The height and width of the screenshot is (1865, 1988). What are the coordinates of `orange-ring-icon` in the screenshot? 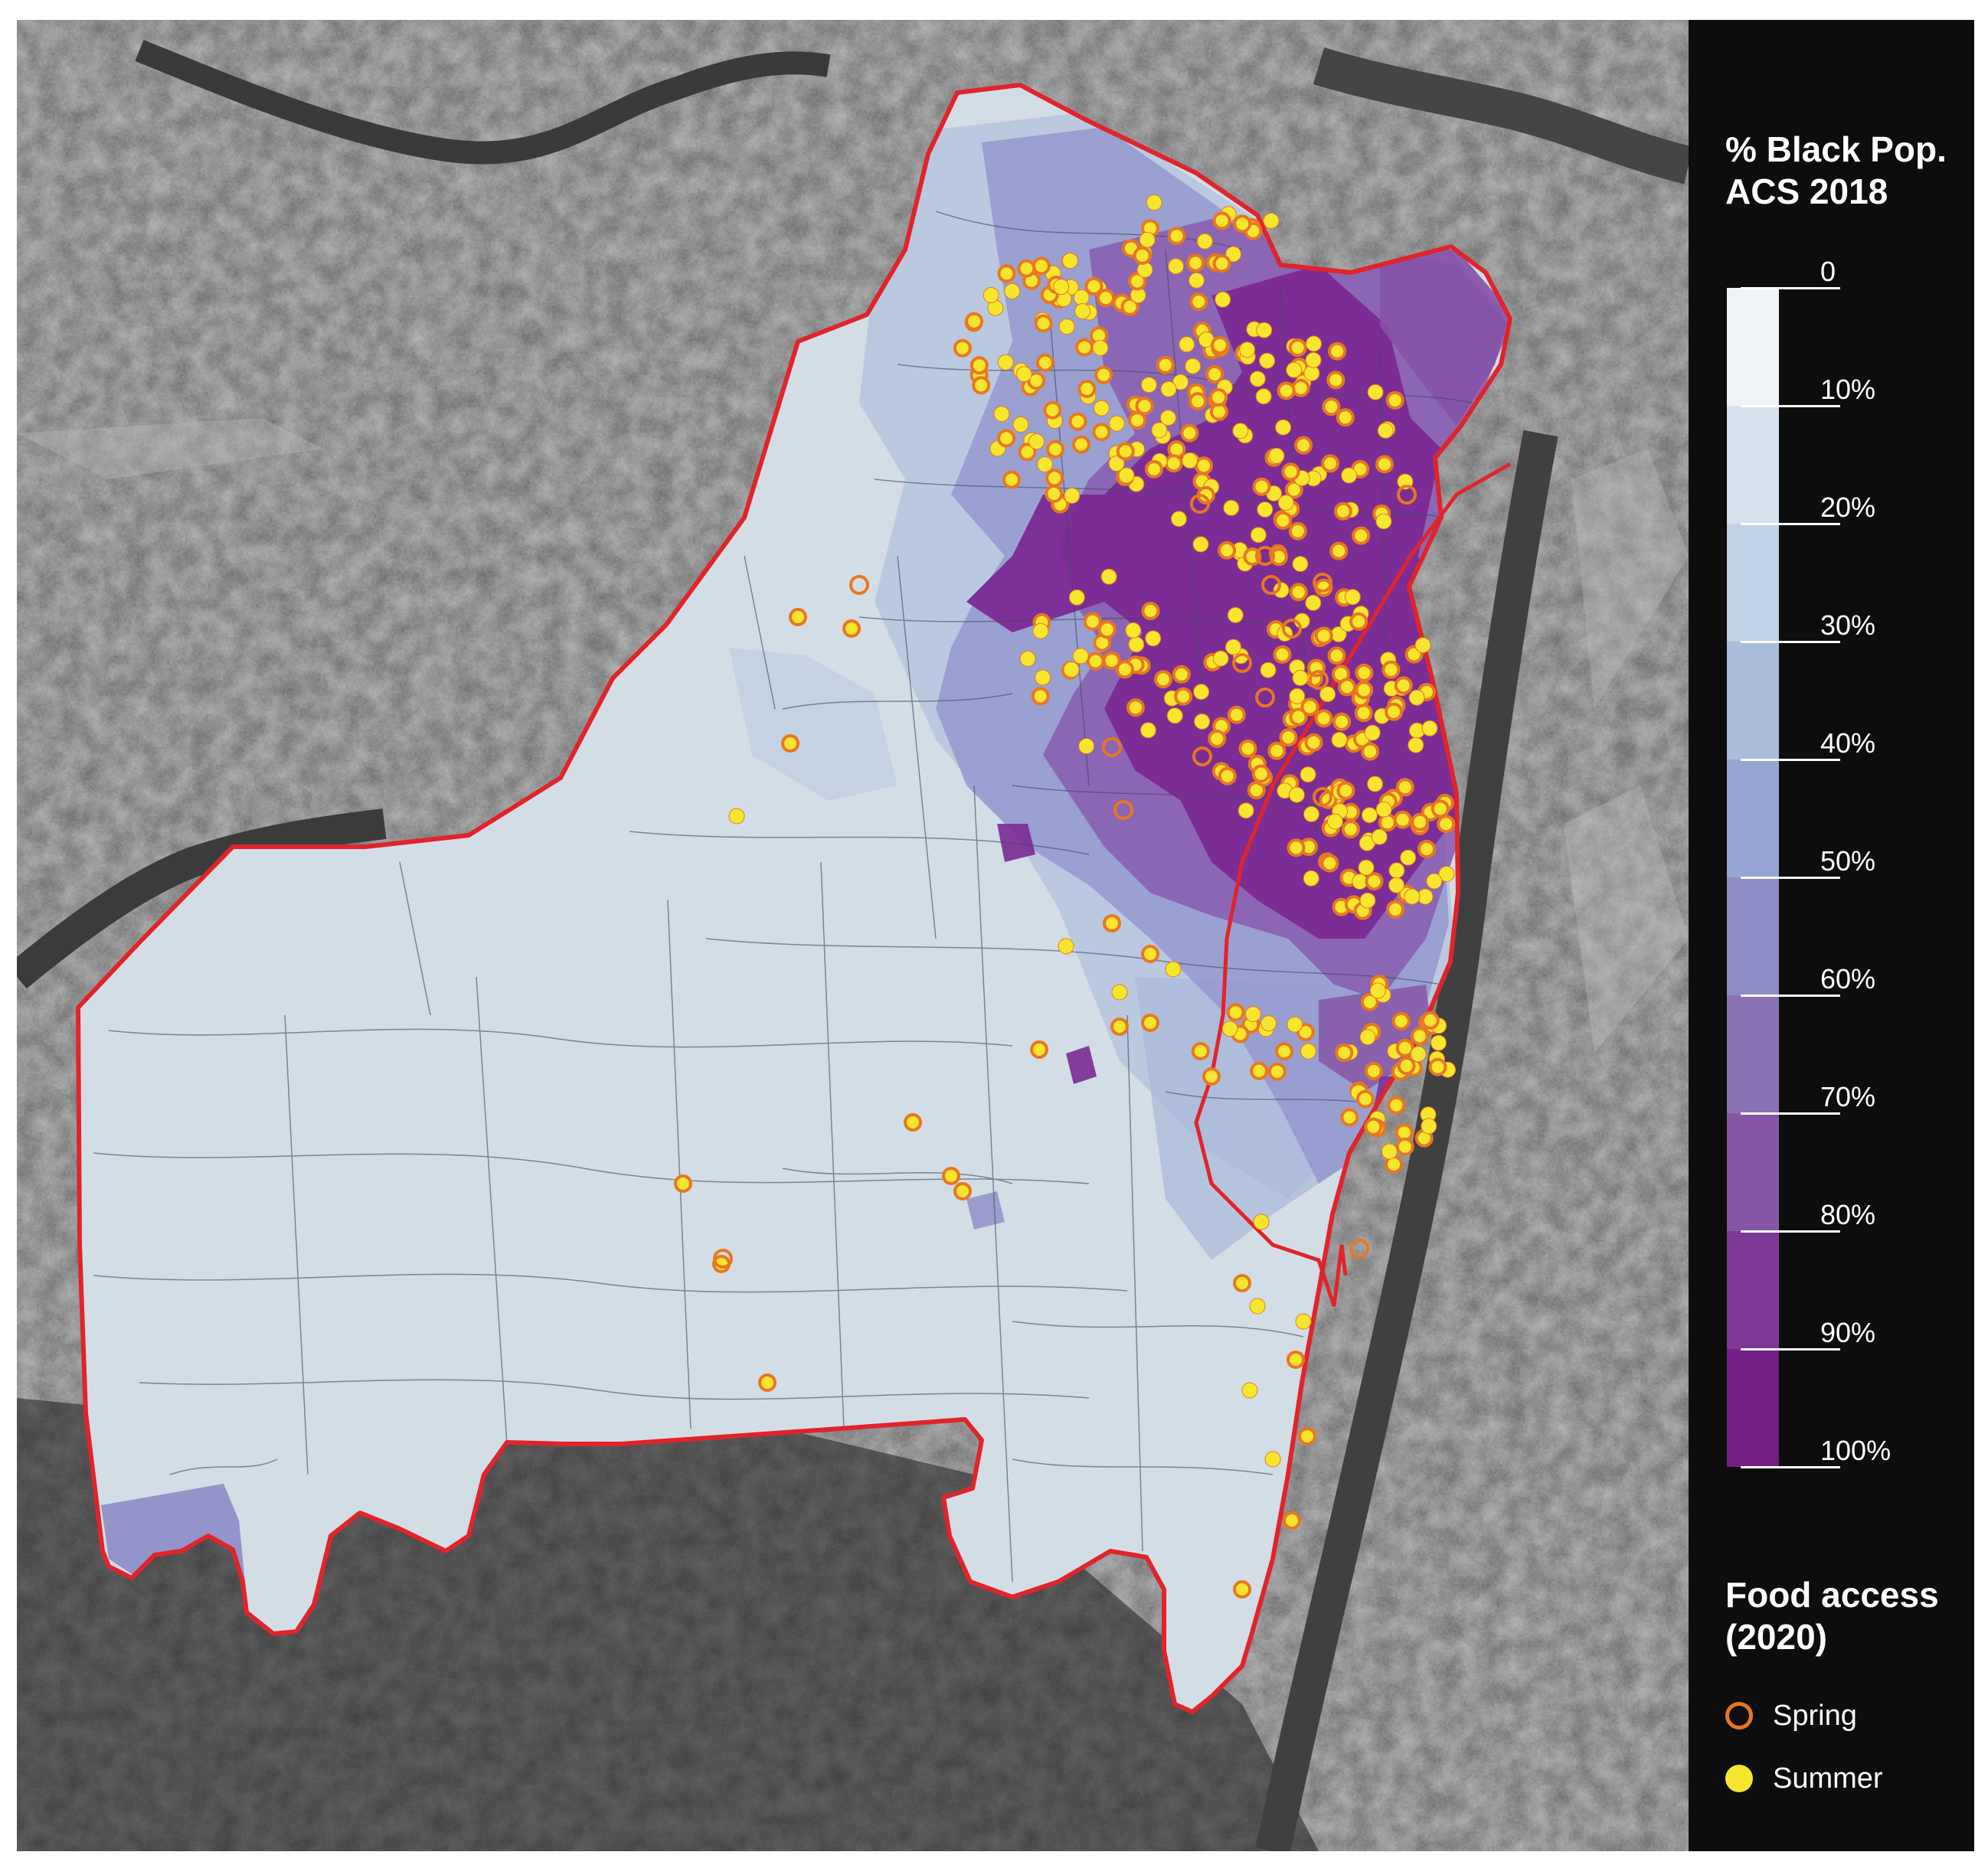 It's located at (1739, 1716).